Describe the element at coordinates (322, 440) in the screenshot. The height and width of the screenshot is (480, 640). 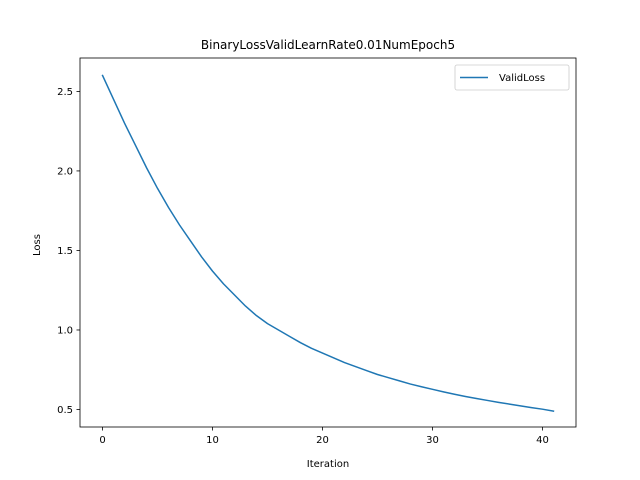
I see `x-tick-label: 20` at that location.